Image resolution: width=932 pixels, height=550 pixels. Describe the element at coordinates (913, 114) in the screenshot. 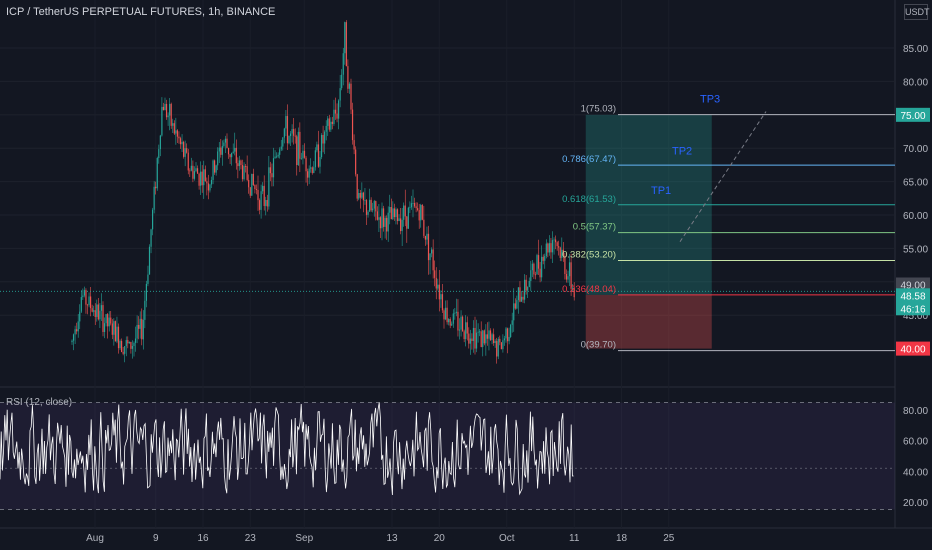

I see `tp-price-badge-bg` at that location.